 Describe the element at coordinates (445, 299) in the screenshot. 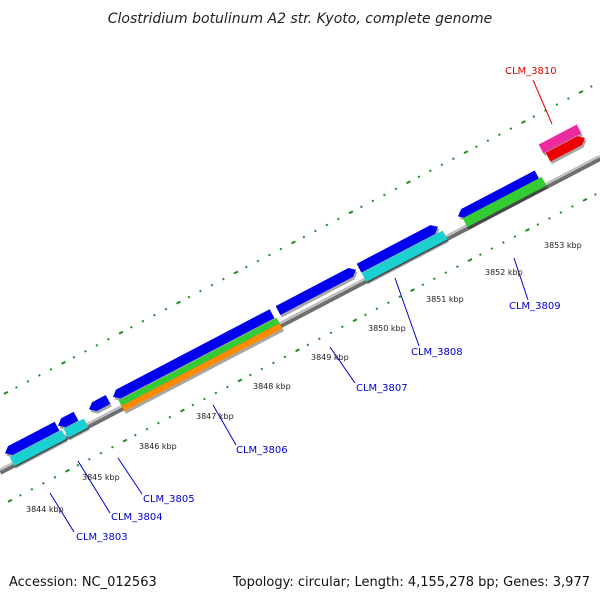

I see `kbp-label-3851: 3851 kbp` at that location.